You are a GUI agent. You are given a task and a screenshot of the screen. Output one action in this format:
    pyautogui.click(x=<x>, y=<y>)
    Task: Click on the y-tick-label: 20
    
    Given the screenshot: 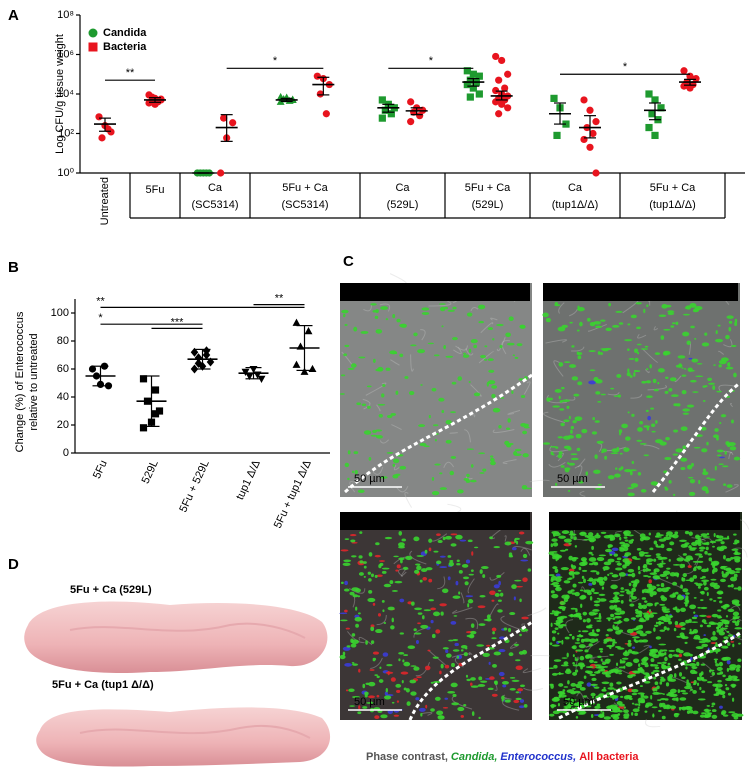 What is the action you would take?
    pyautogui.click(x=63, y=425)
    